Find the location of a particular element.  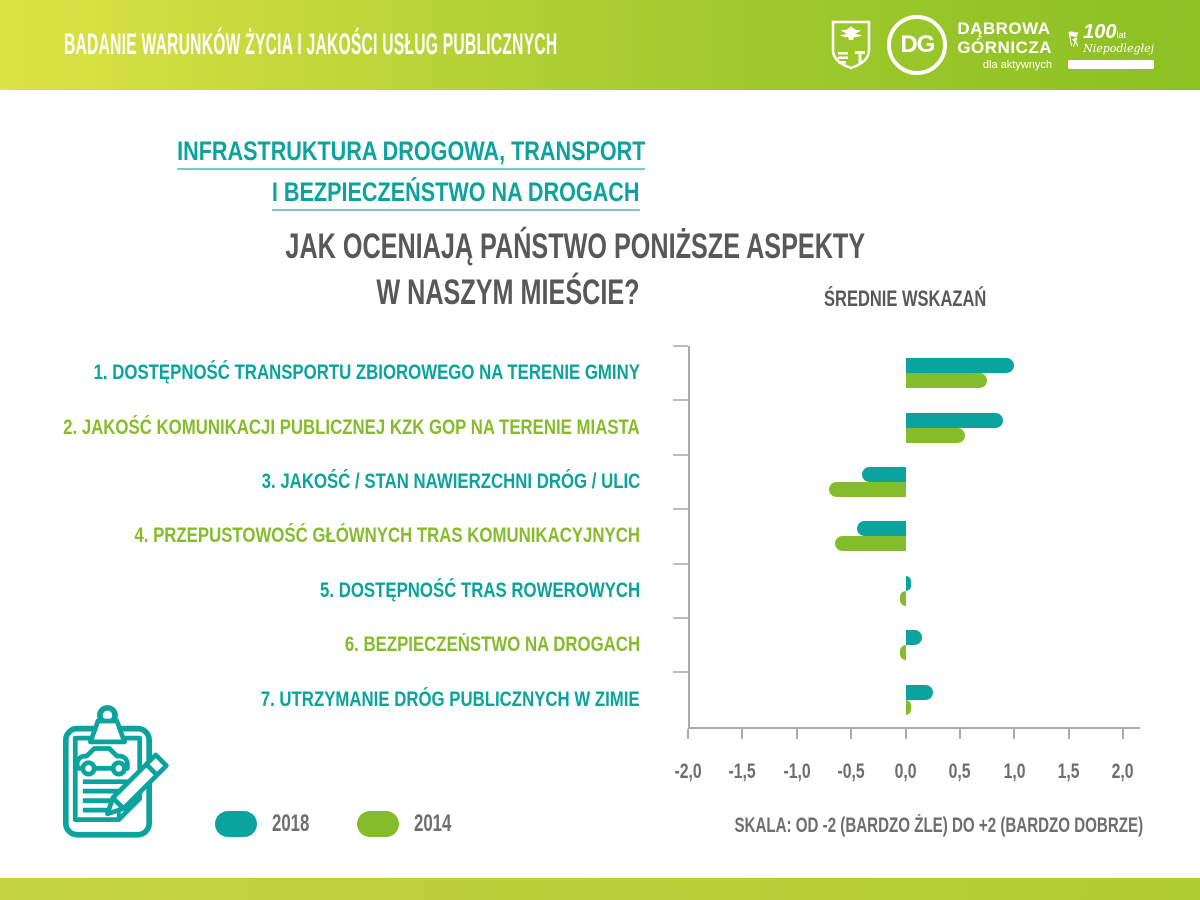

x-axis-label-2,0: 2,0 is located at coordinates (1123, 772).